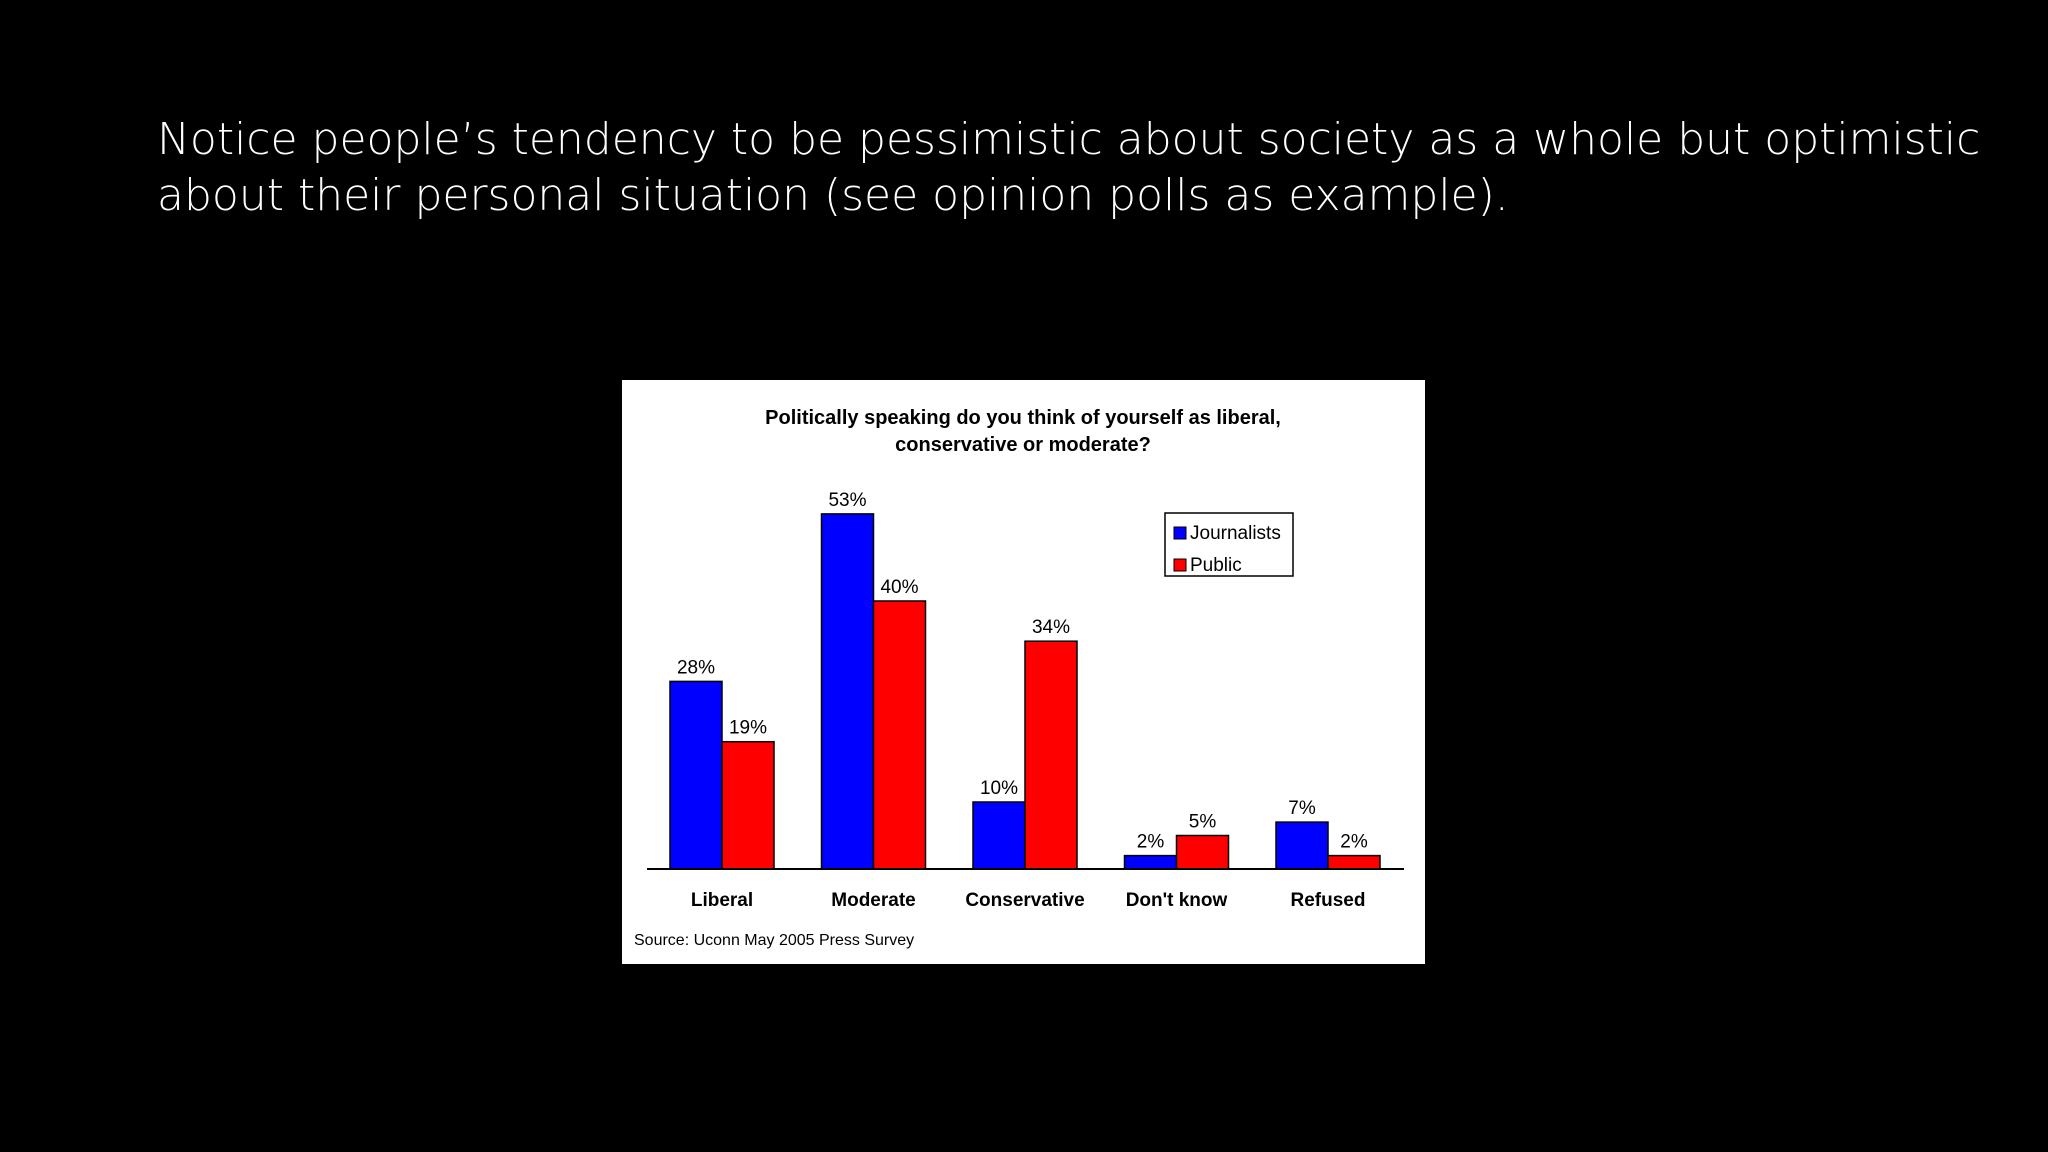  Describe the element at coordinates (1051, 755) in the screenshot. I see `bar-public-conservative` at that location.